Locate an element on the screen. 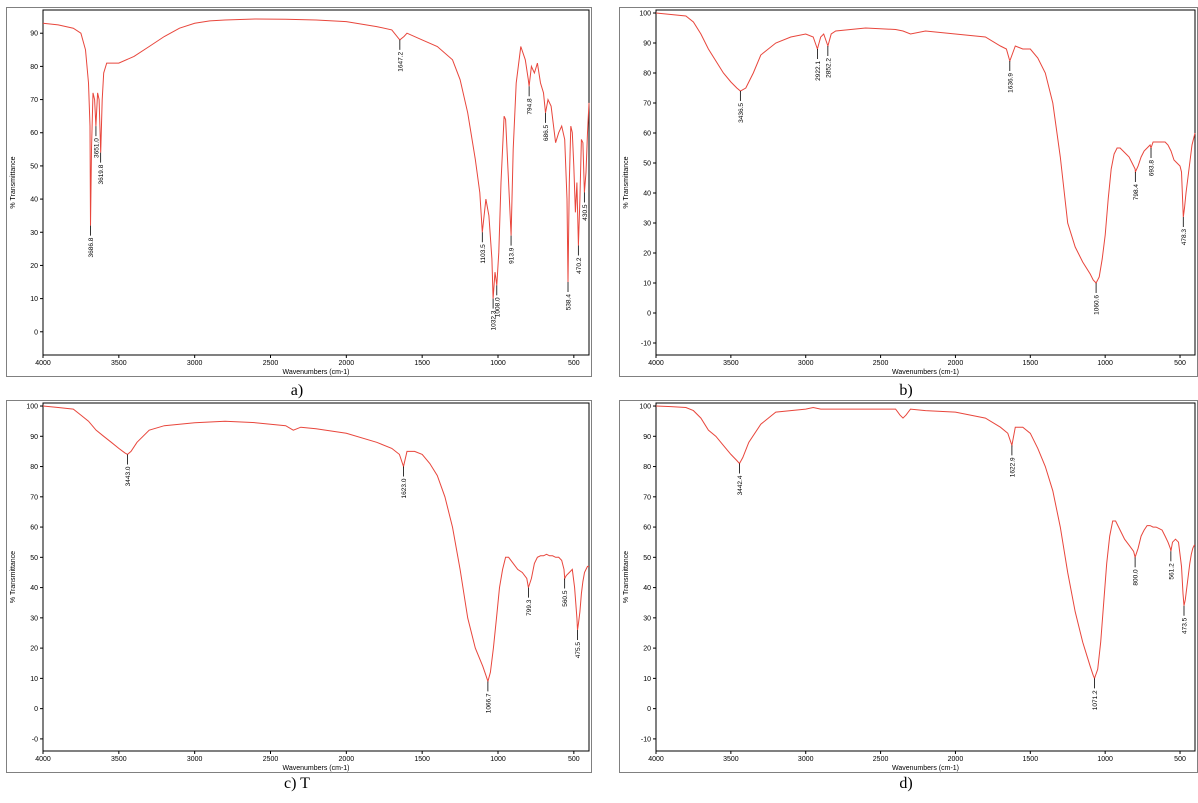  peak-label: 1071.2 is located at coordinates (1095, 700).